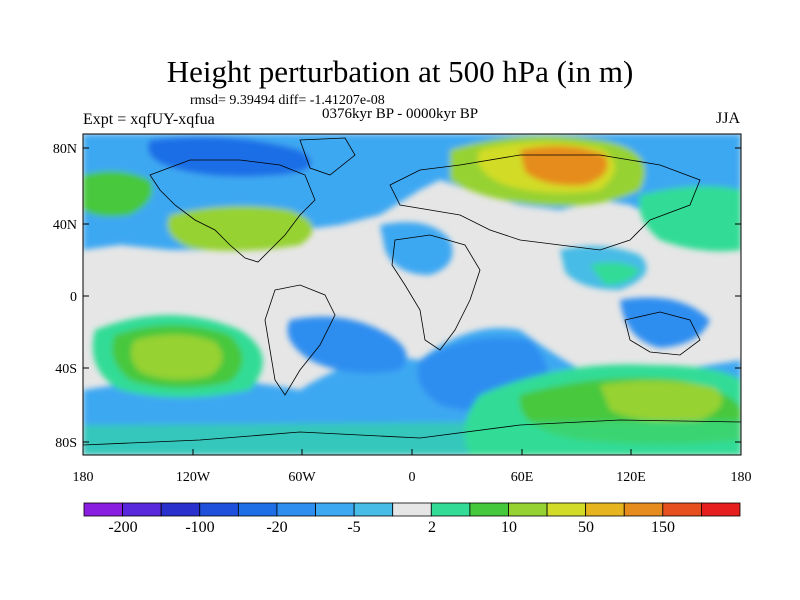  What do you see at coordinates (412, 467) in the screenshot?
I see `longitude-ticks: 180 120W 60W 0 60E 120E 180` at bounding box center [412, 467].